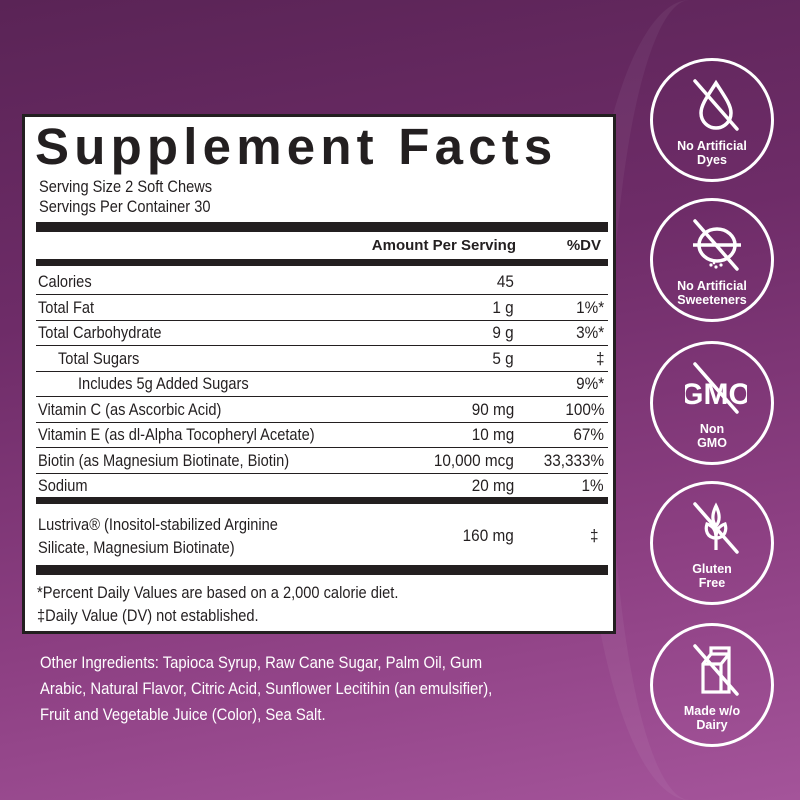 The image size is (800, 800). What do you see at coordinates (474, 460) in the screenshot?
I see `nutrient-amount: 10,000 mcg` at bounding box center [474, 460].